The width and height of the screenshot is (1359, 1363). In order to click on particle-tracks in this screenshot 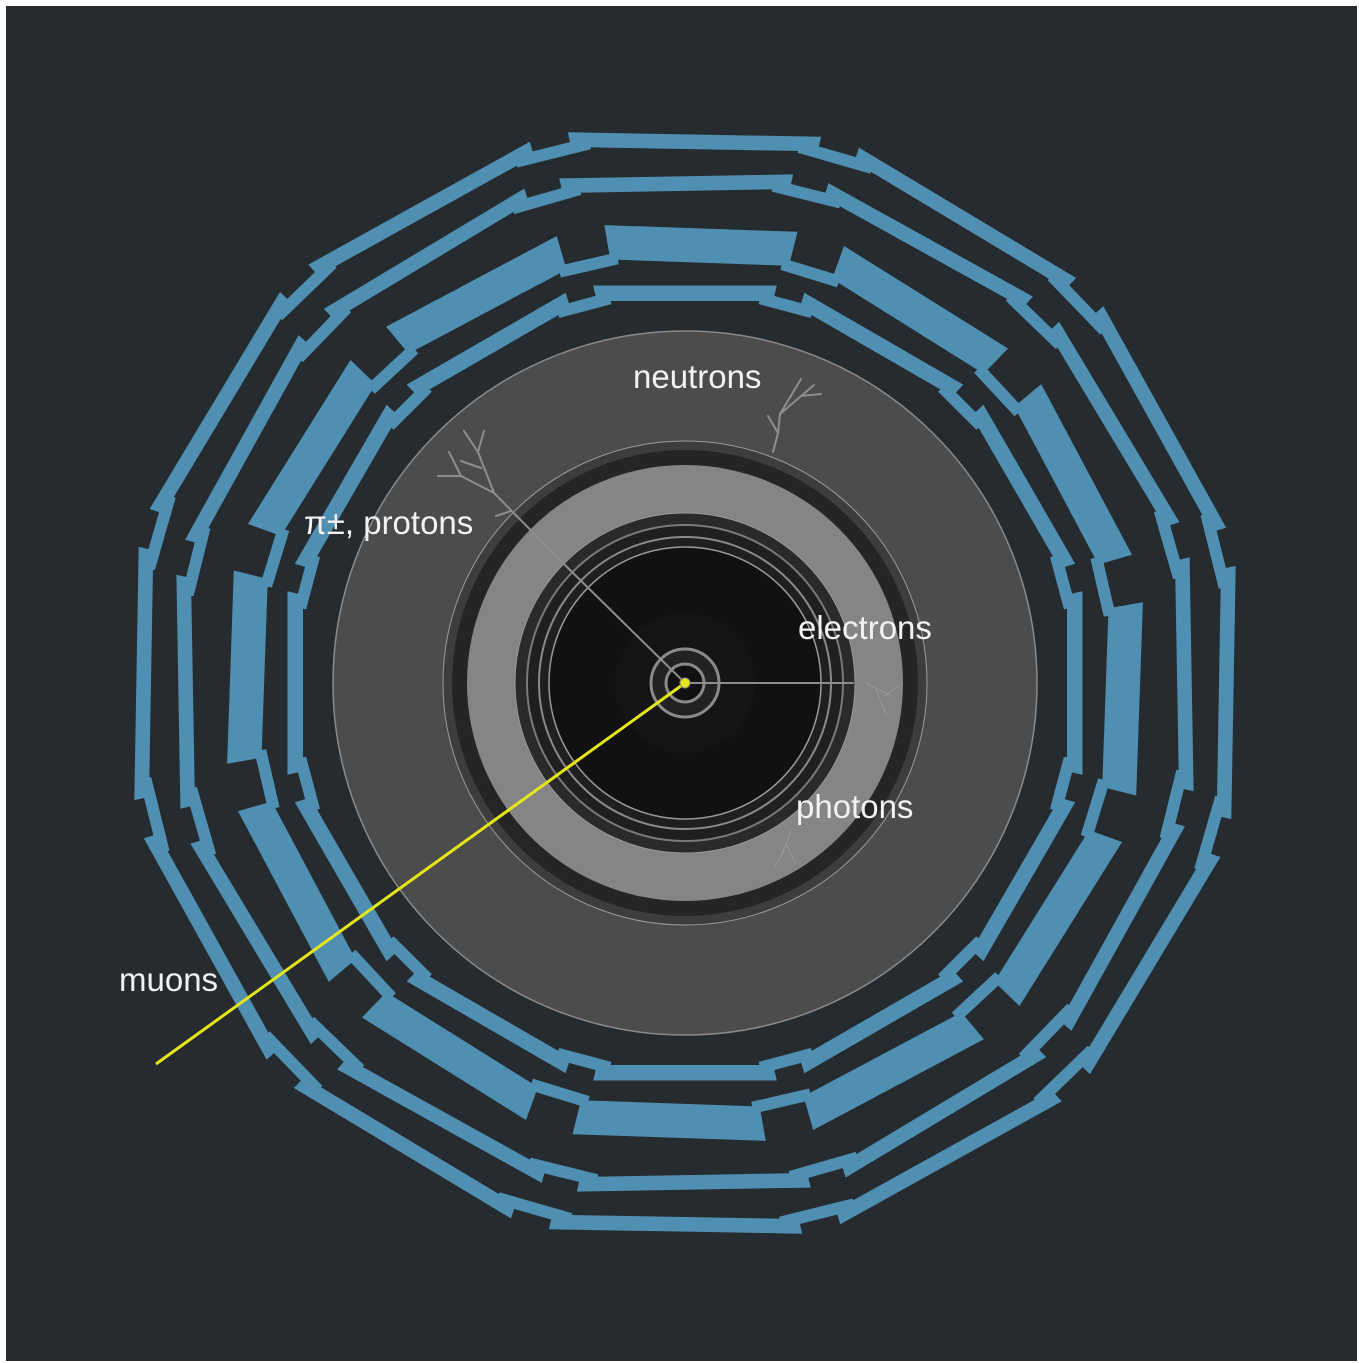, I will do `click(668, 623)`.